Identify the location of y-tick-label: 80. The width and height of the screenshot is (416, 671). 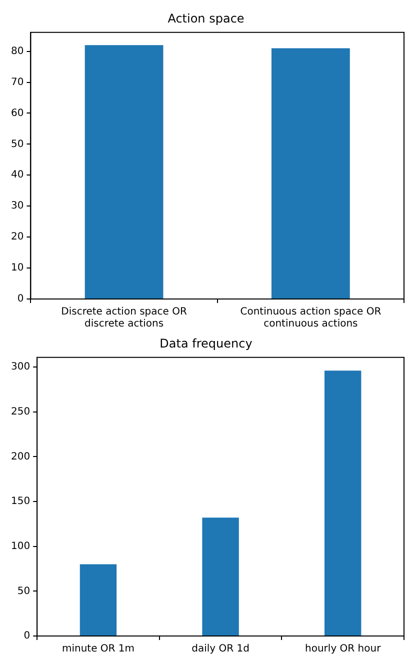
(17, 51).